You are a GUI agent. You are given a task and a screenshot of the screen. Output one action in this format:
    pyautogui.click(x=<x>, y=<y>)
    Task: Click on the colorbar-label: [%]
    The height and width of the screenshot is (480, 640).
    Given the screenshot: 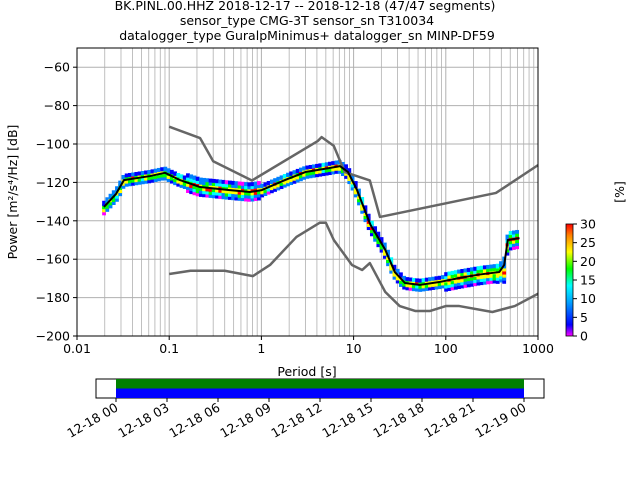 What is the action you would take?
    pyautogui.click(x=619, y=192)
    